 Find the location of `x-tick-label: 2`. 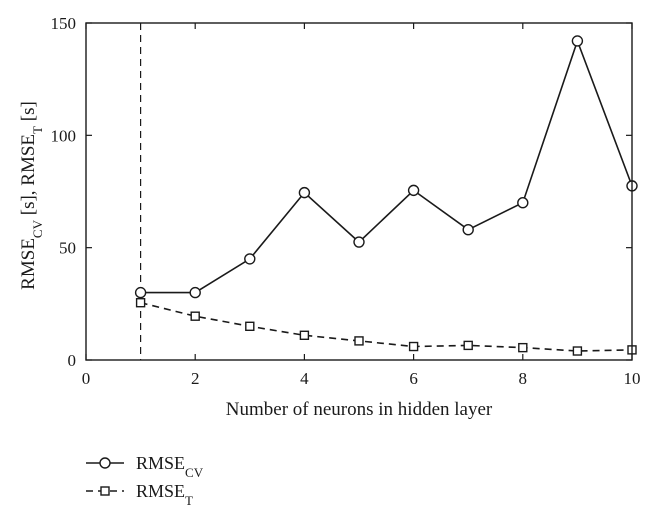

x-tick-label: 2 is located at coordinates (195, 378).